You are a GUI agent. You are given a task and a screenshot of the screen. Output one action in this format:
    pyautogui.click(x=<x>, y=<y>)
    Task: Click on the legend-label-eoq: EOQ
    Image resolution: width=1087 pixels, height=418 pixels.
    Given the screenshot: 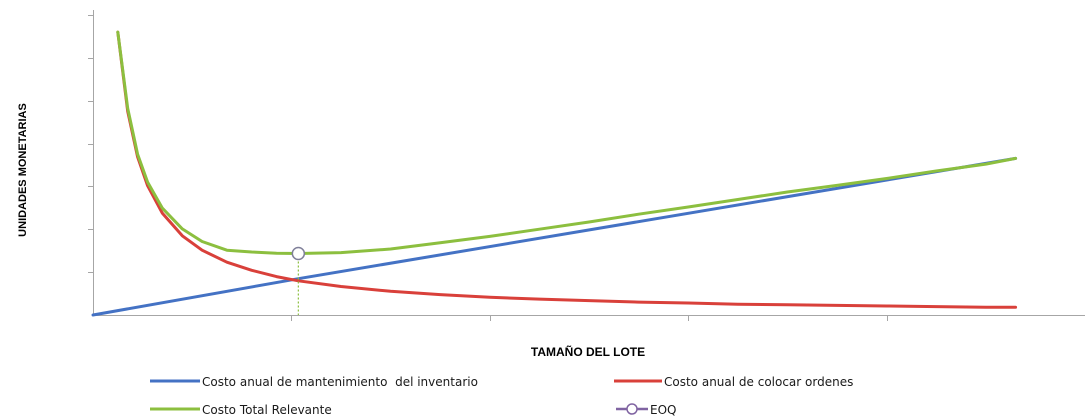 What is the action you would take?
    pyautogui.click(x=663, y=410)
    